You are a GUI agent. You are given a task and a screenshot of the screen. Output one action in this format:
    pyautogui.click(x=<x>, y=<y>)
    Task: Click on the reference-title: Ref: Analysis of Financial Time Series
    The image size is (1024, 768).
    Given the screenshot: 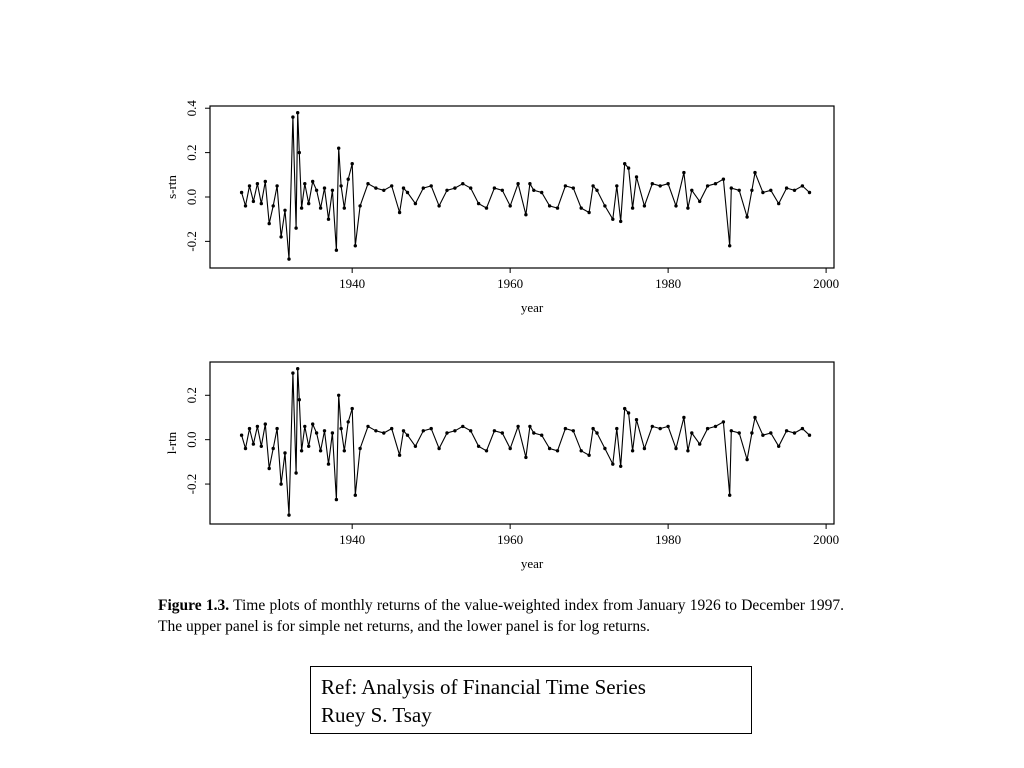 What is the action you would take?
    pyautogui.click(x=483, y=687)
    